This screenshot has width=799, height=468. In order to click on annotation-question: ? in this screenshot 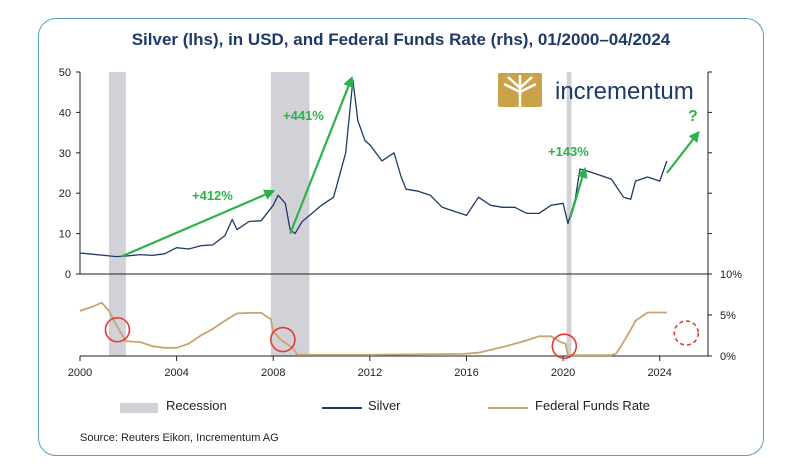, I will do `click(693, 116)`.